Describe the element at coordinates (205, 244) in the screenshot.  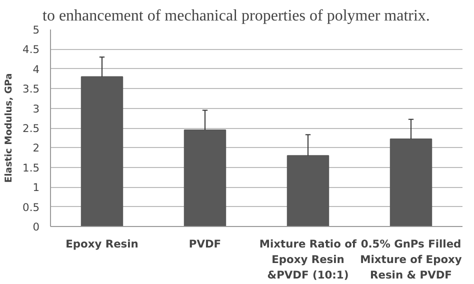
I see `x-tick-label: PVDF` at that location.